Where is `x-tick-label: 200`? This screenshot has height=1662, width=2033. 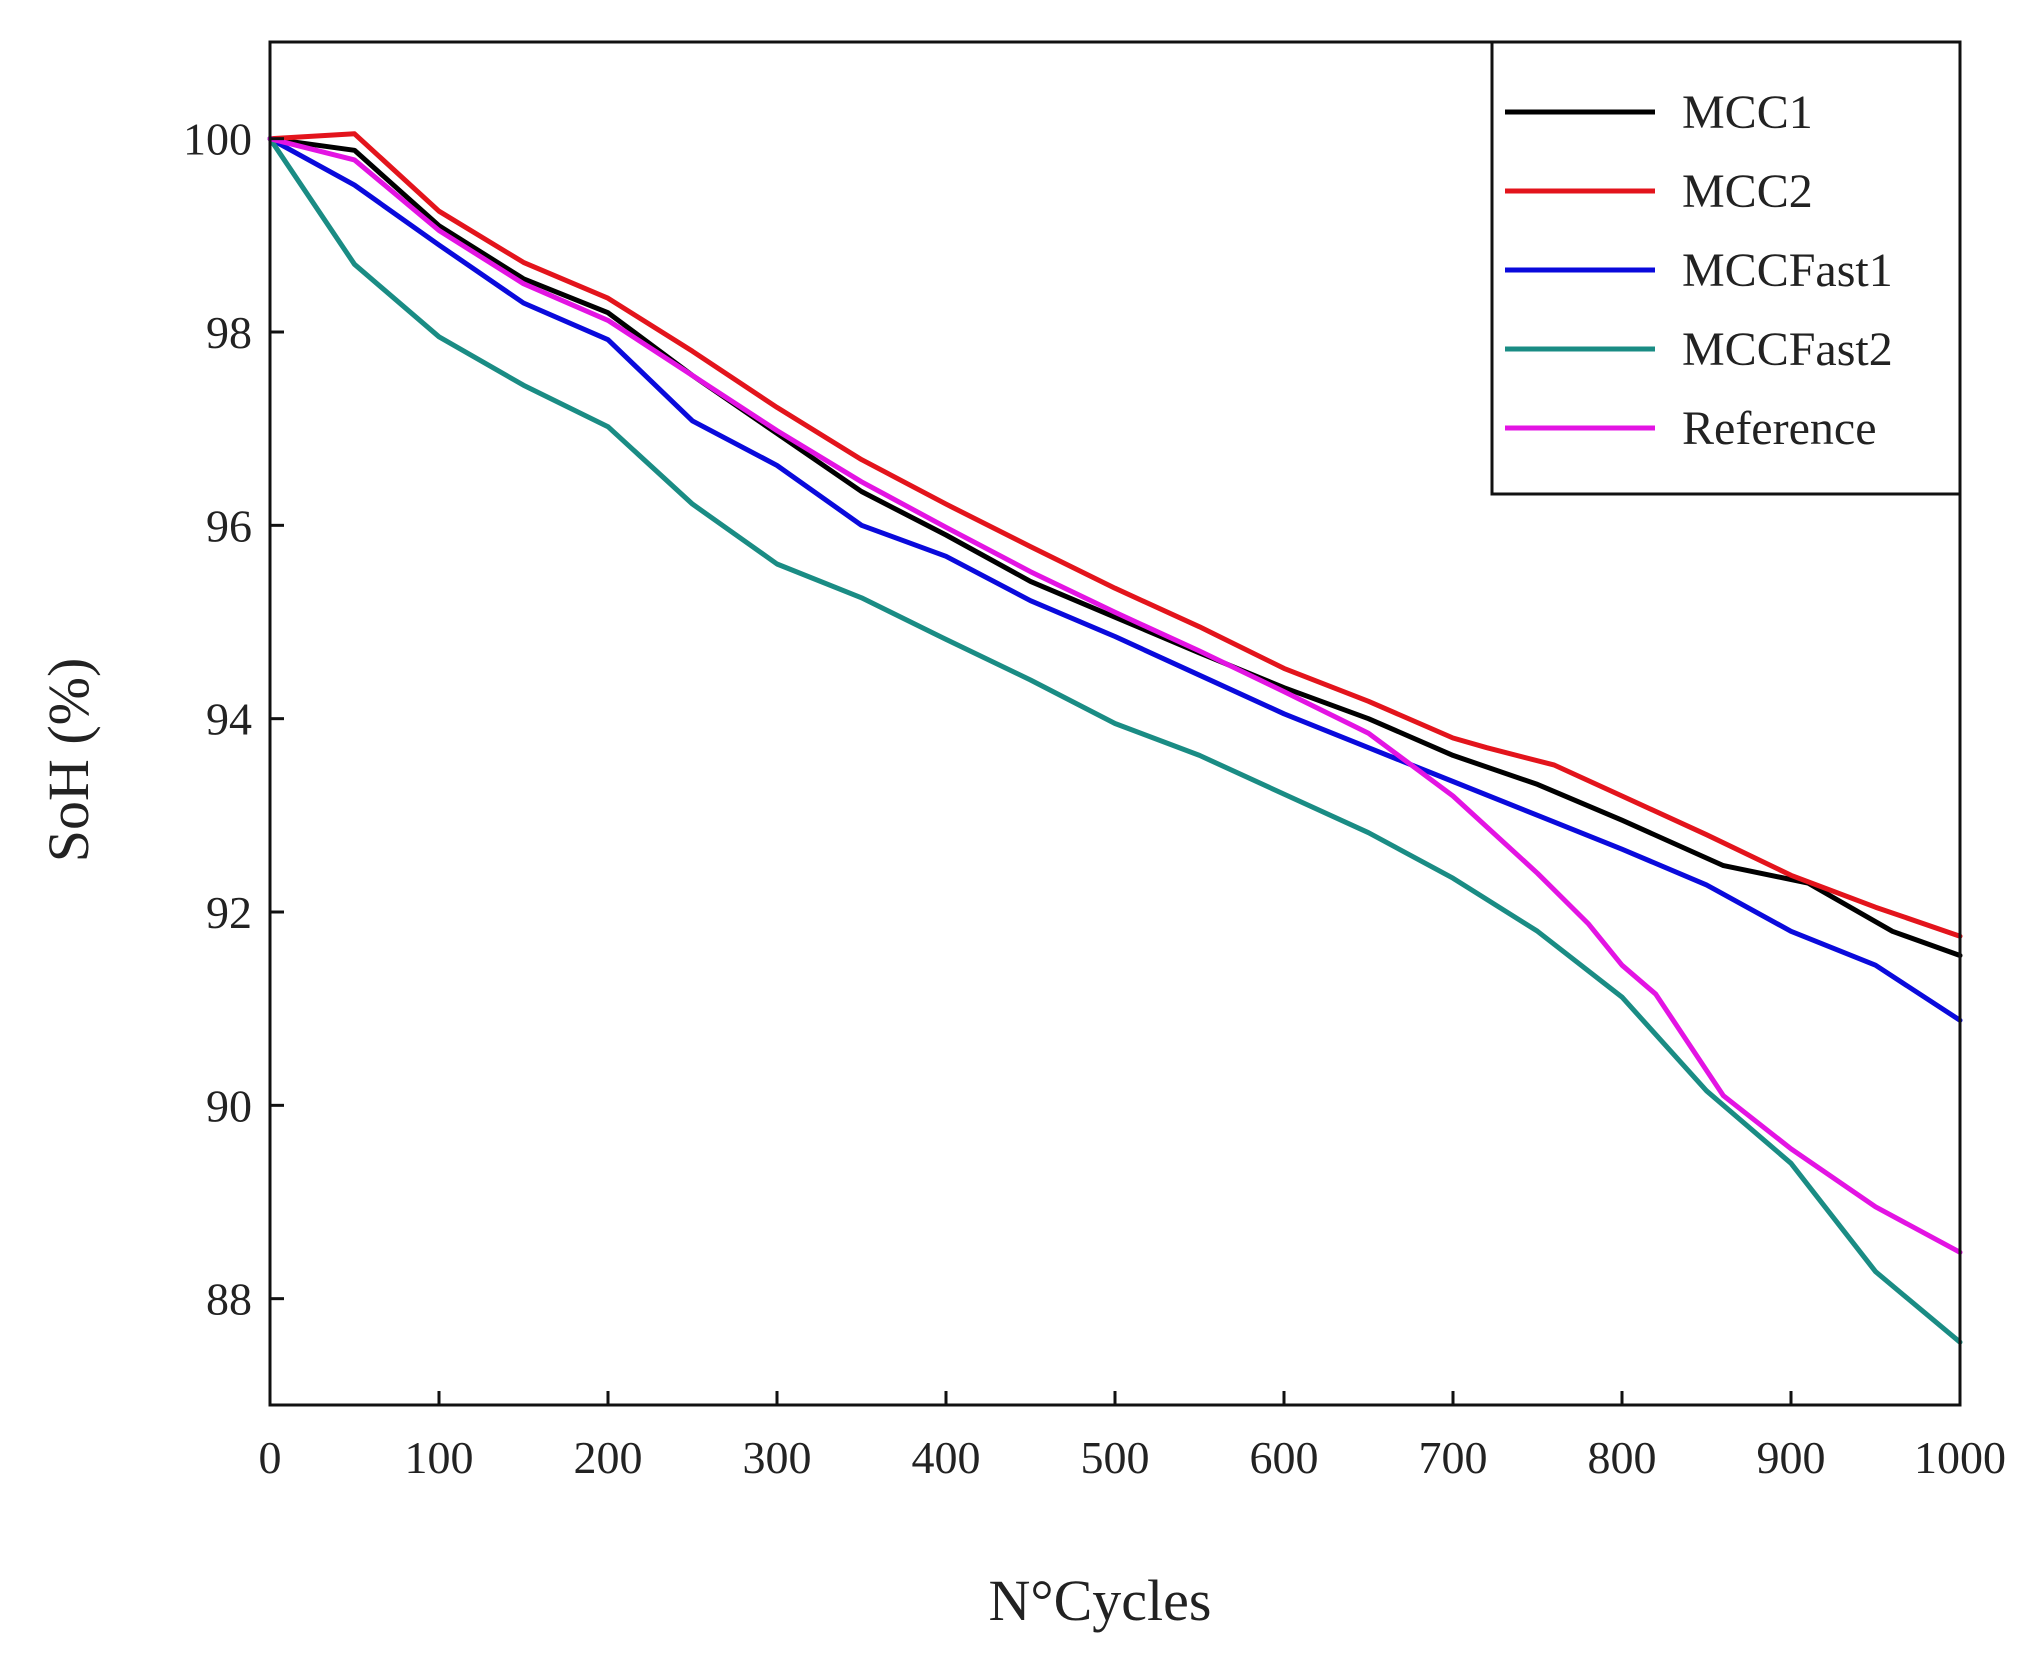
x-tick-label: 200 is located at coordinates (608, 1457).